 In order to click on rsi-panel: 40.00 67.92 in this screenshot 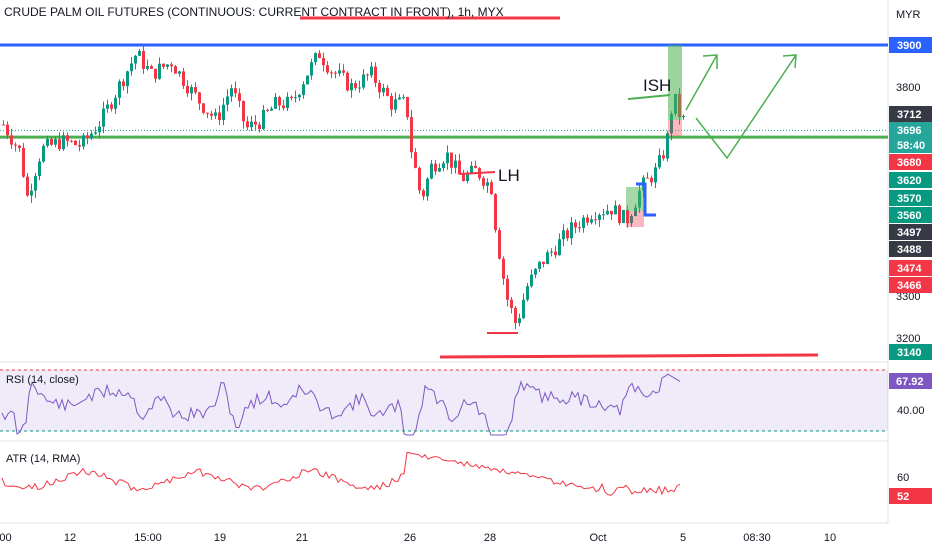, I will do `click(466, 402)`.